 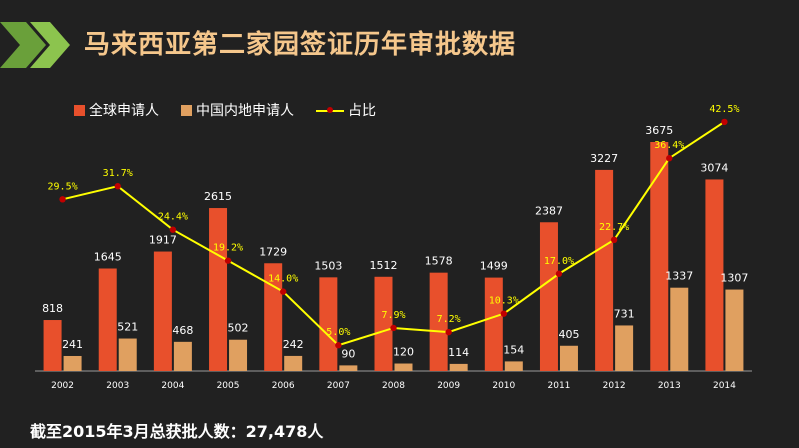 I want to click on ratio-label-2003: 31.7%, so click(x=118, y=173).